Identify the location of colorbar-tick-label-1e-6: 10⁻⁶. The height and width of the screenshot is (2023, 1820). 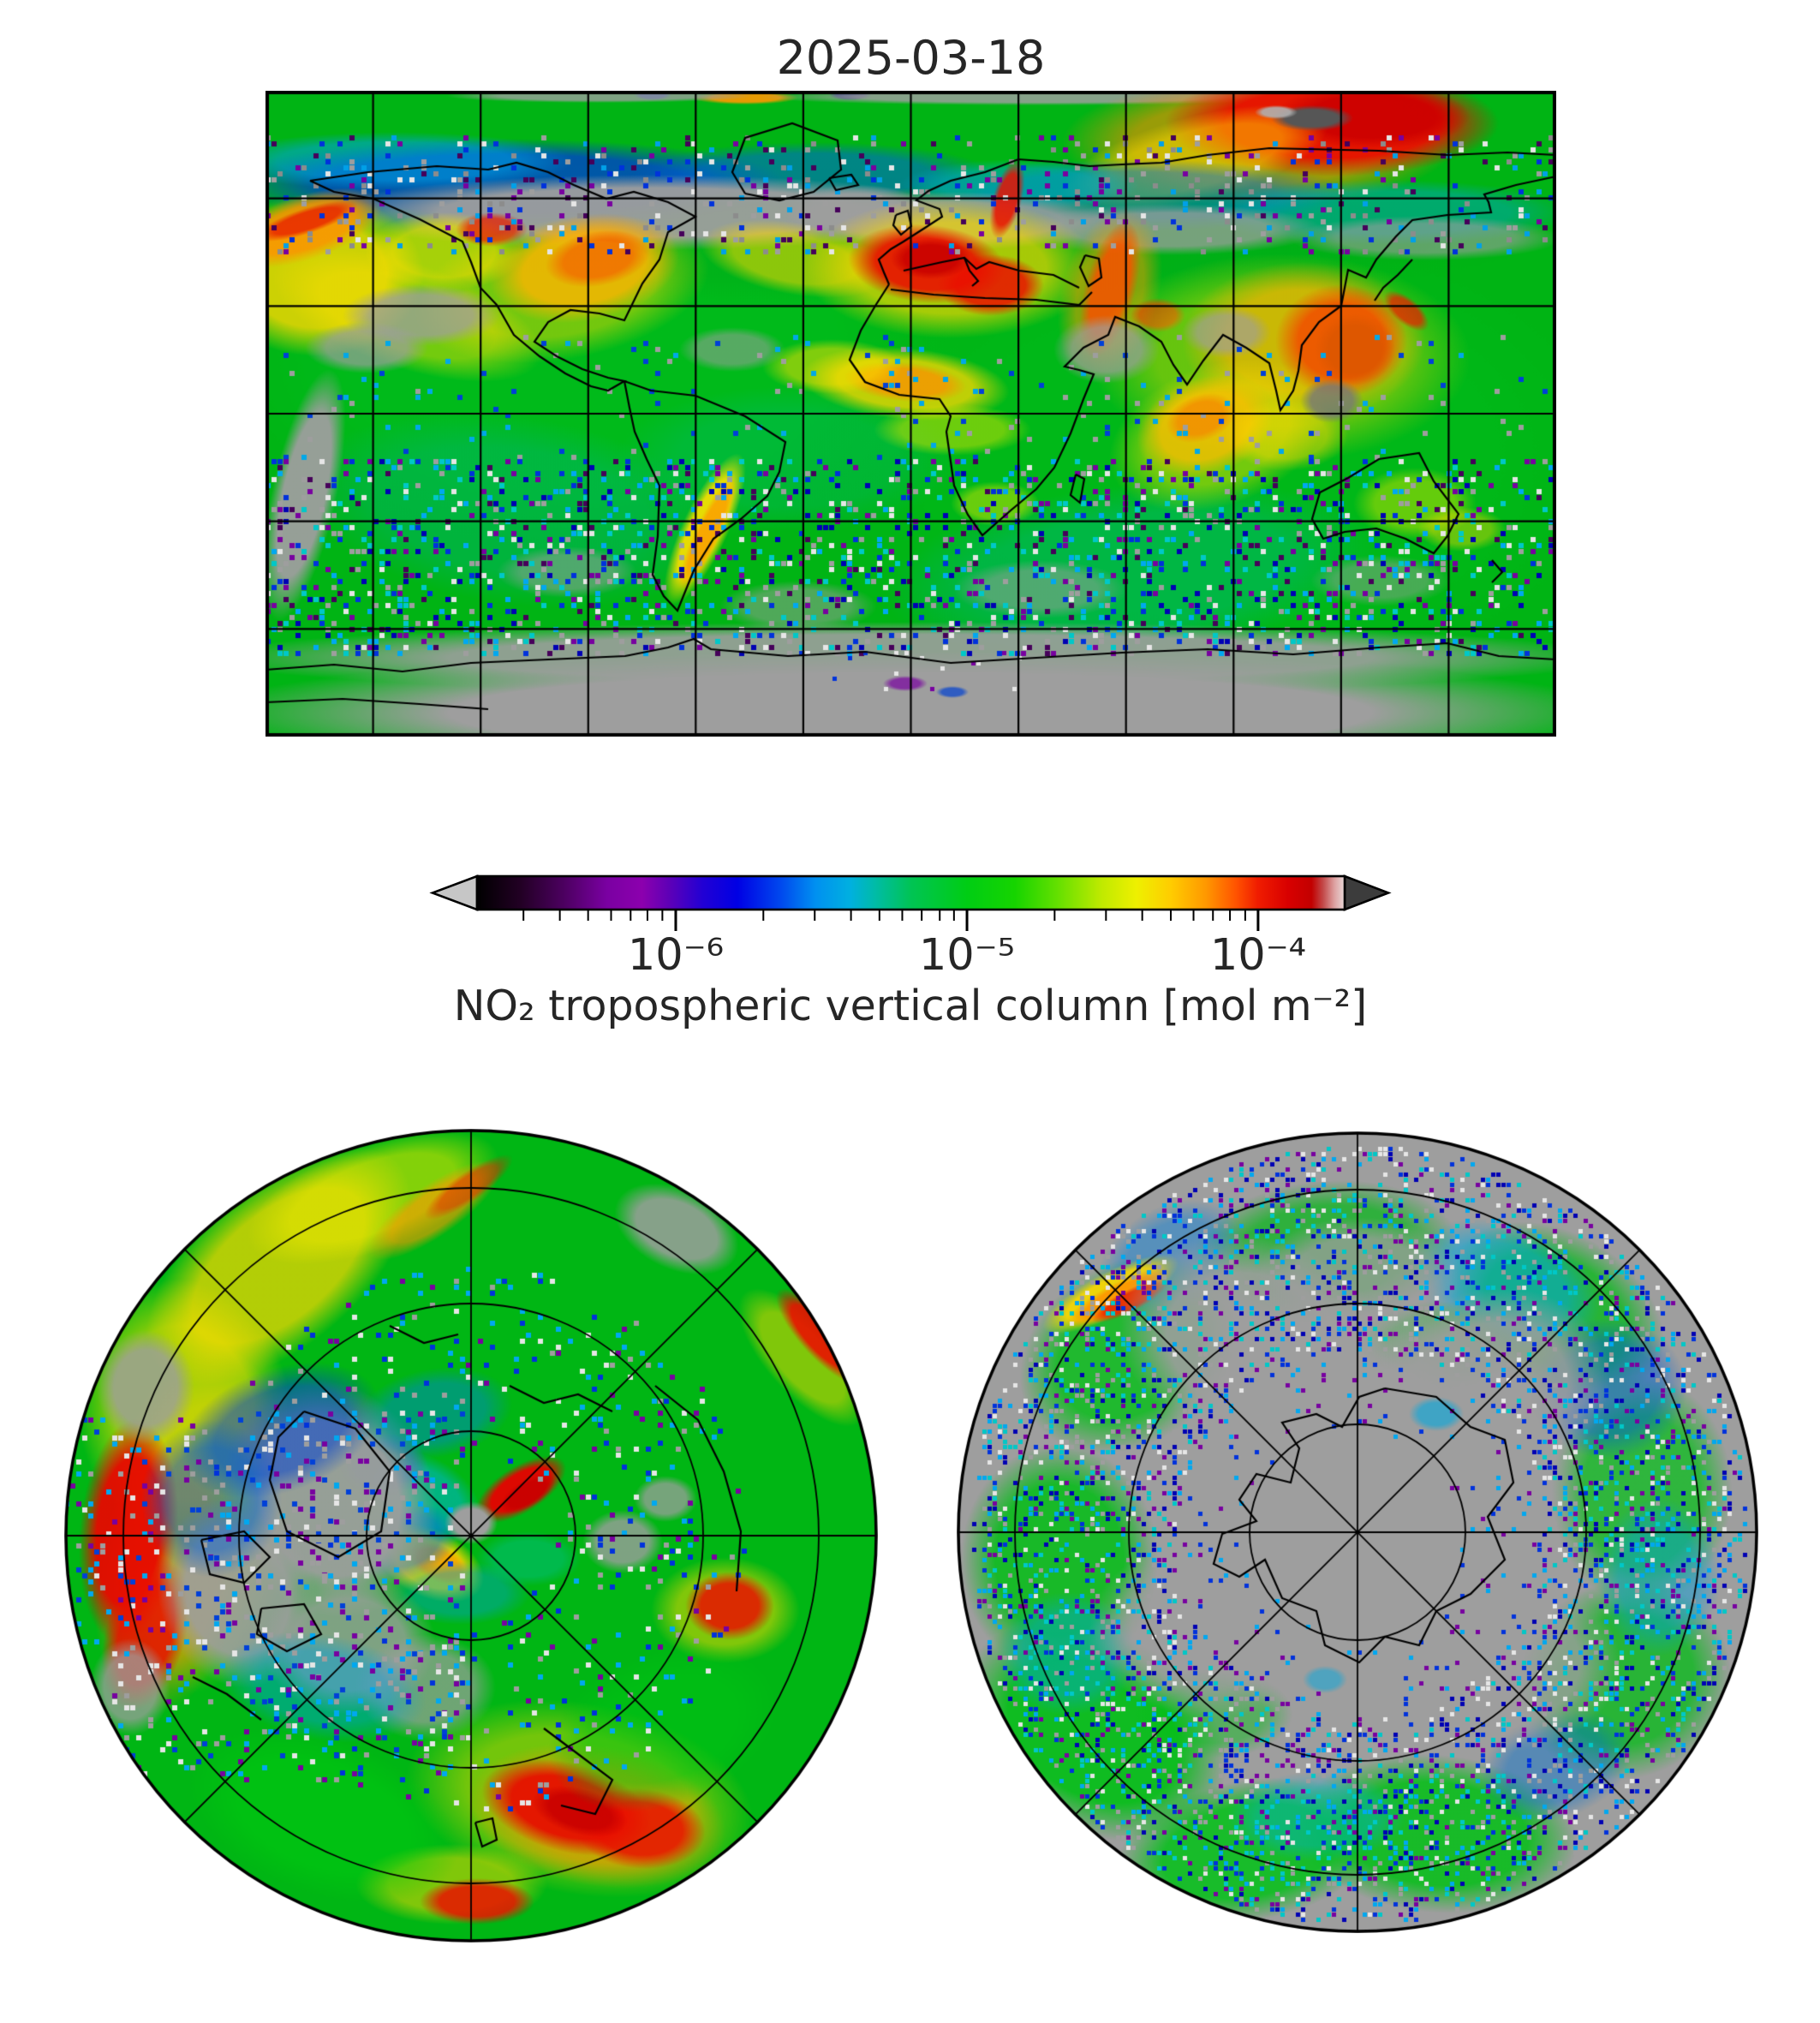
(676, 955).